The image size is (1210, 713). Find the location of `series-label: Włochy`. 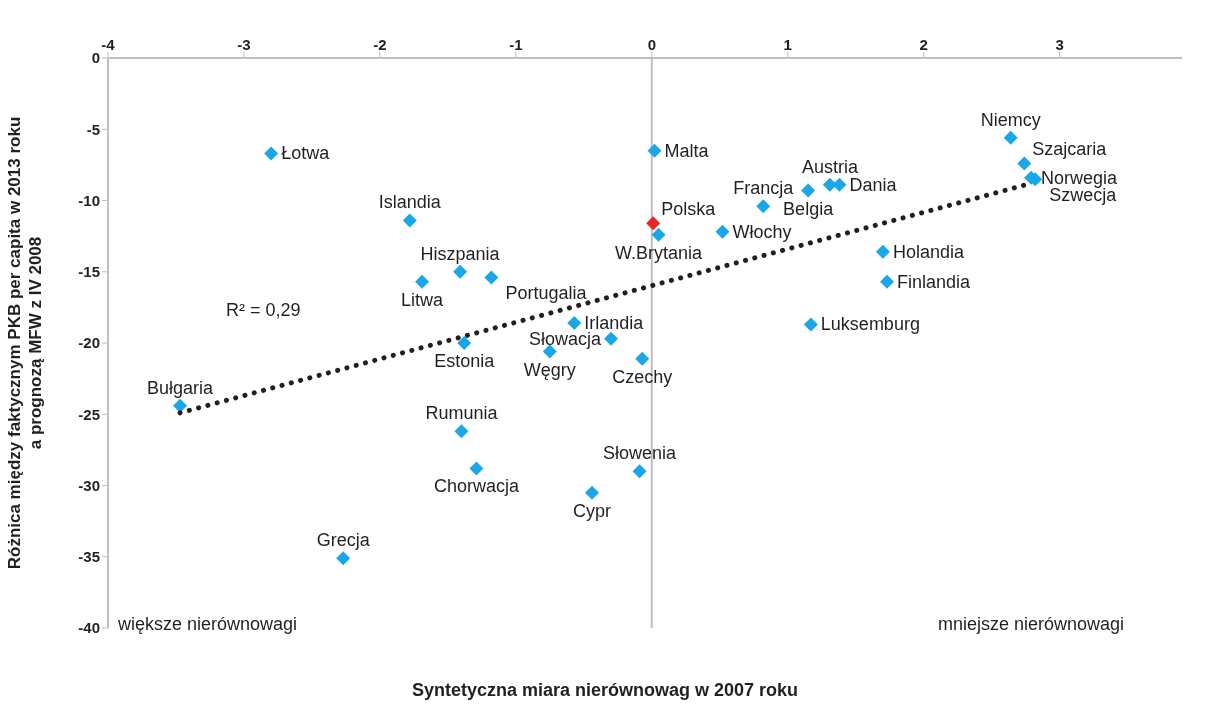

series-label: Włochy is located at coordinates (762, 231).